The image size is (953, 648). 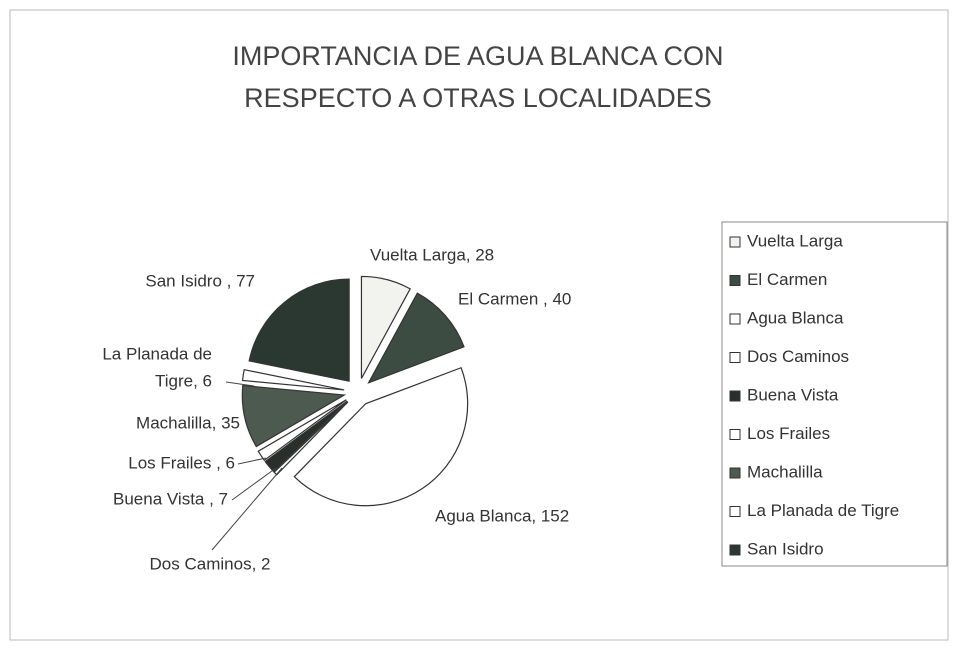 What do you see at coordinates (200, 280) in the screenshot?
I see `data-label: San Isidro , 77` at bounding box center [200, 280].